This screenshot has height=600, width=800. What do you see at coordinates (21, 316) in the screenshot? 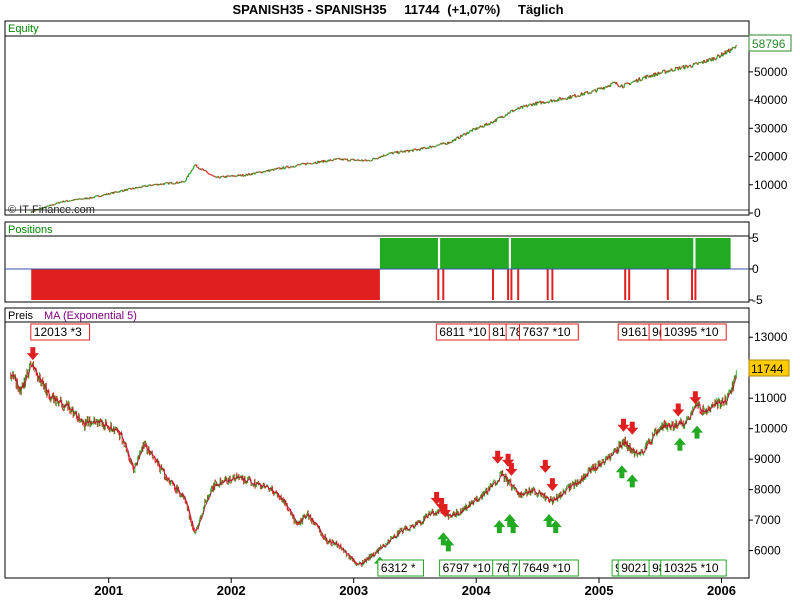
I see `price-title: Preis` at bounding box center [21, 316].